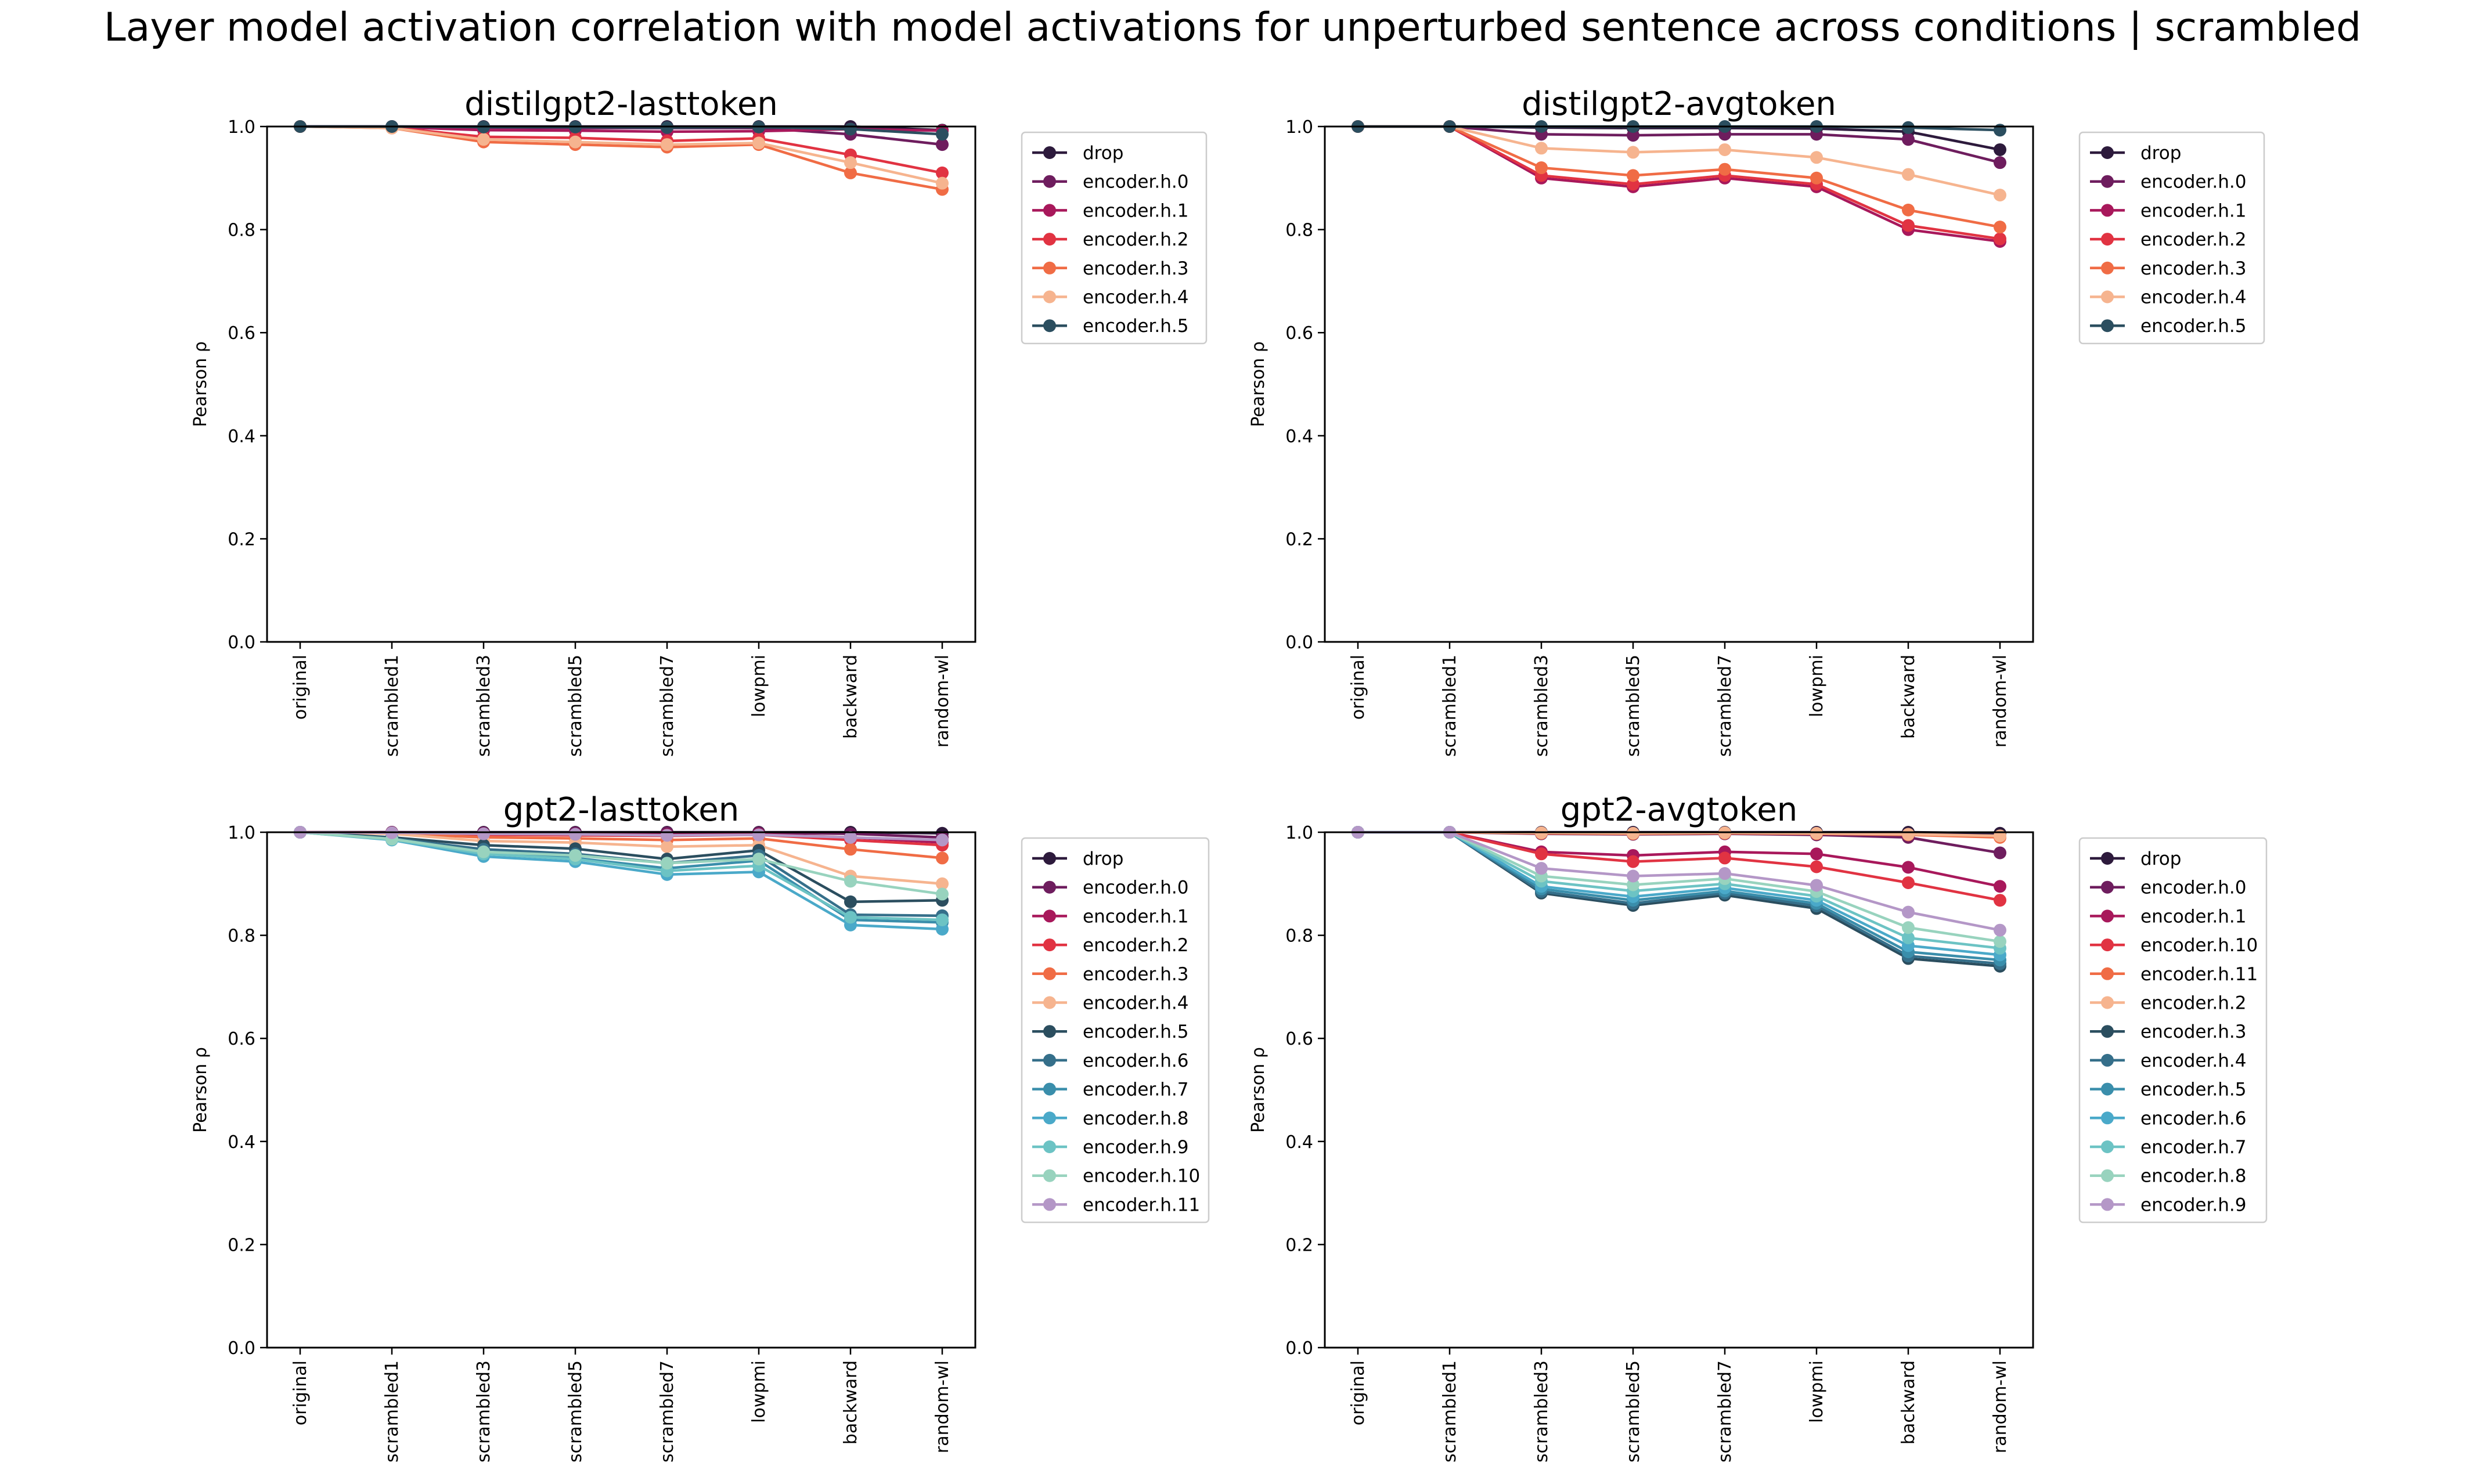 The width and height of the screenshot is (2465, 1484). Describe the element at coordinates (2193, 1031) in the screenshot. I see `legend-label: encoder.h.3` at that location.